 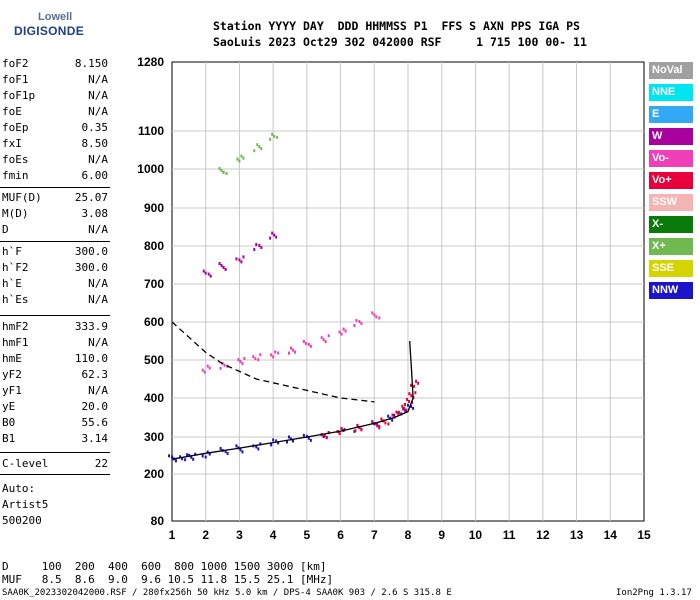 I want to click on param-name: foEs, so click(x=15, y=159).